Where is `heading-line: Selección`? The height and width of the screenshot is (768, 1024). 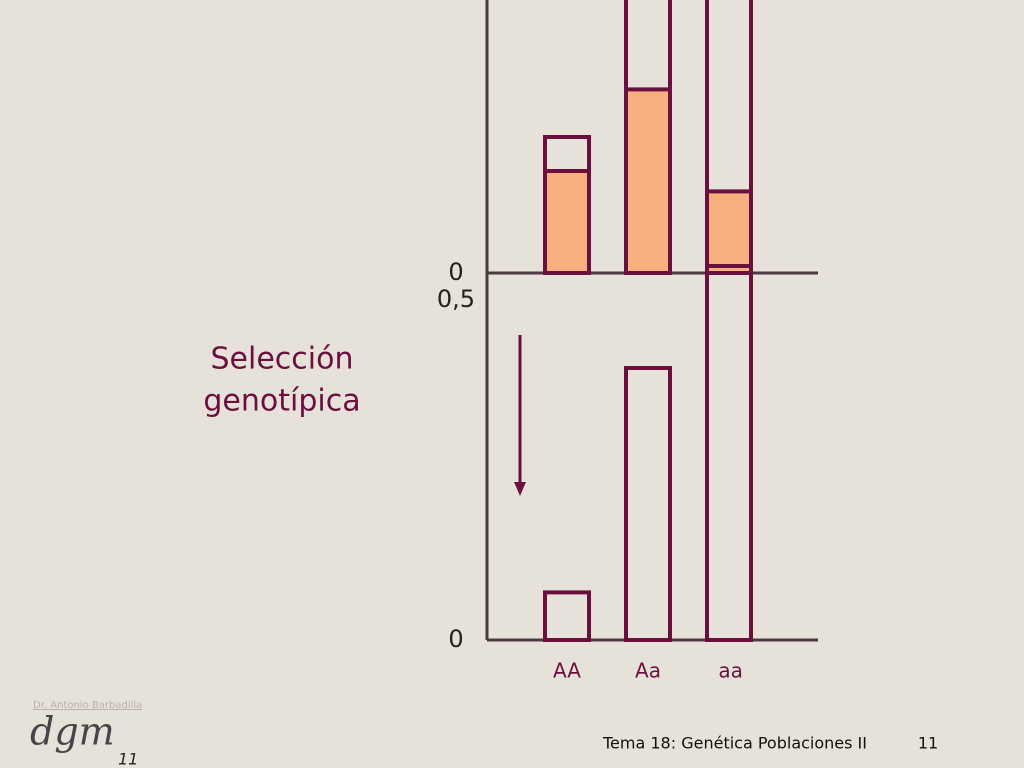 heading-line: Selección is located at coordinates (282, 359).